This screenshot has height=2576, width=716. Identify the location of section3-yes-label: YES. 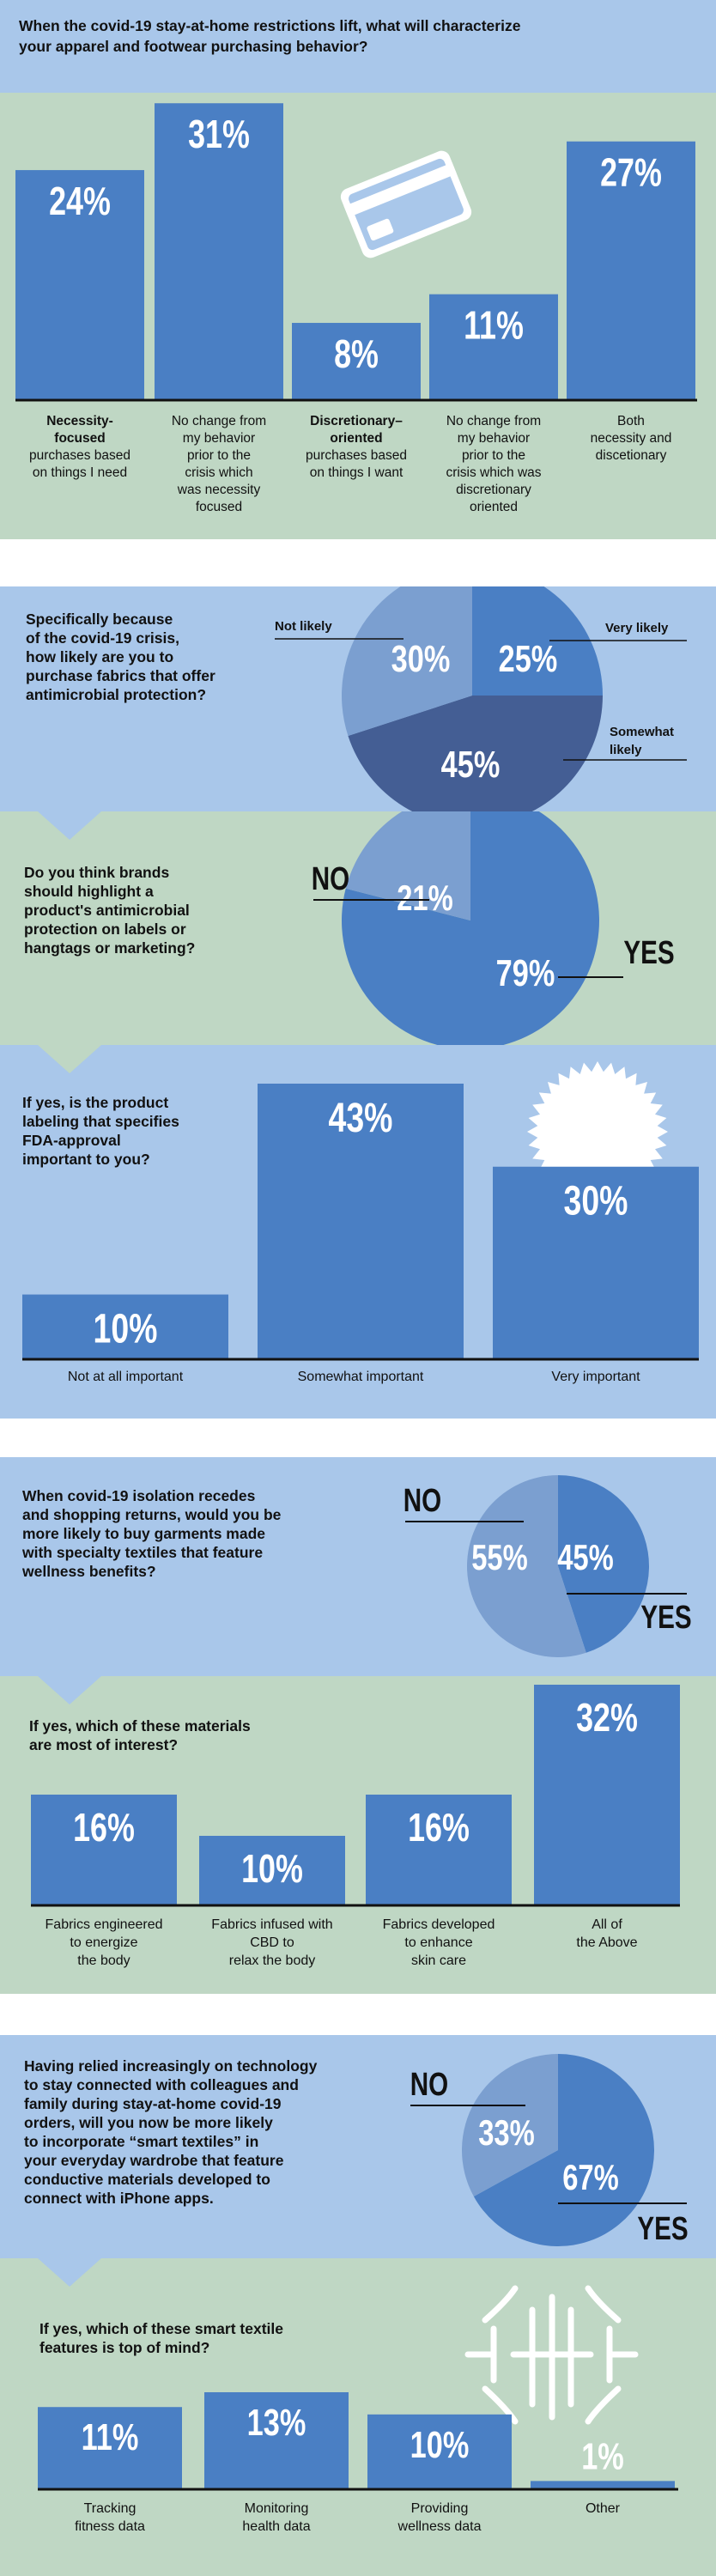
(648, 953).